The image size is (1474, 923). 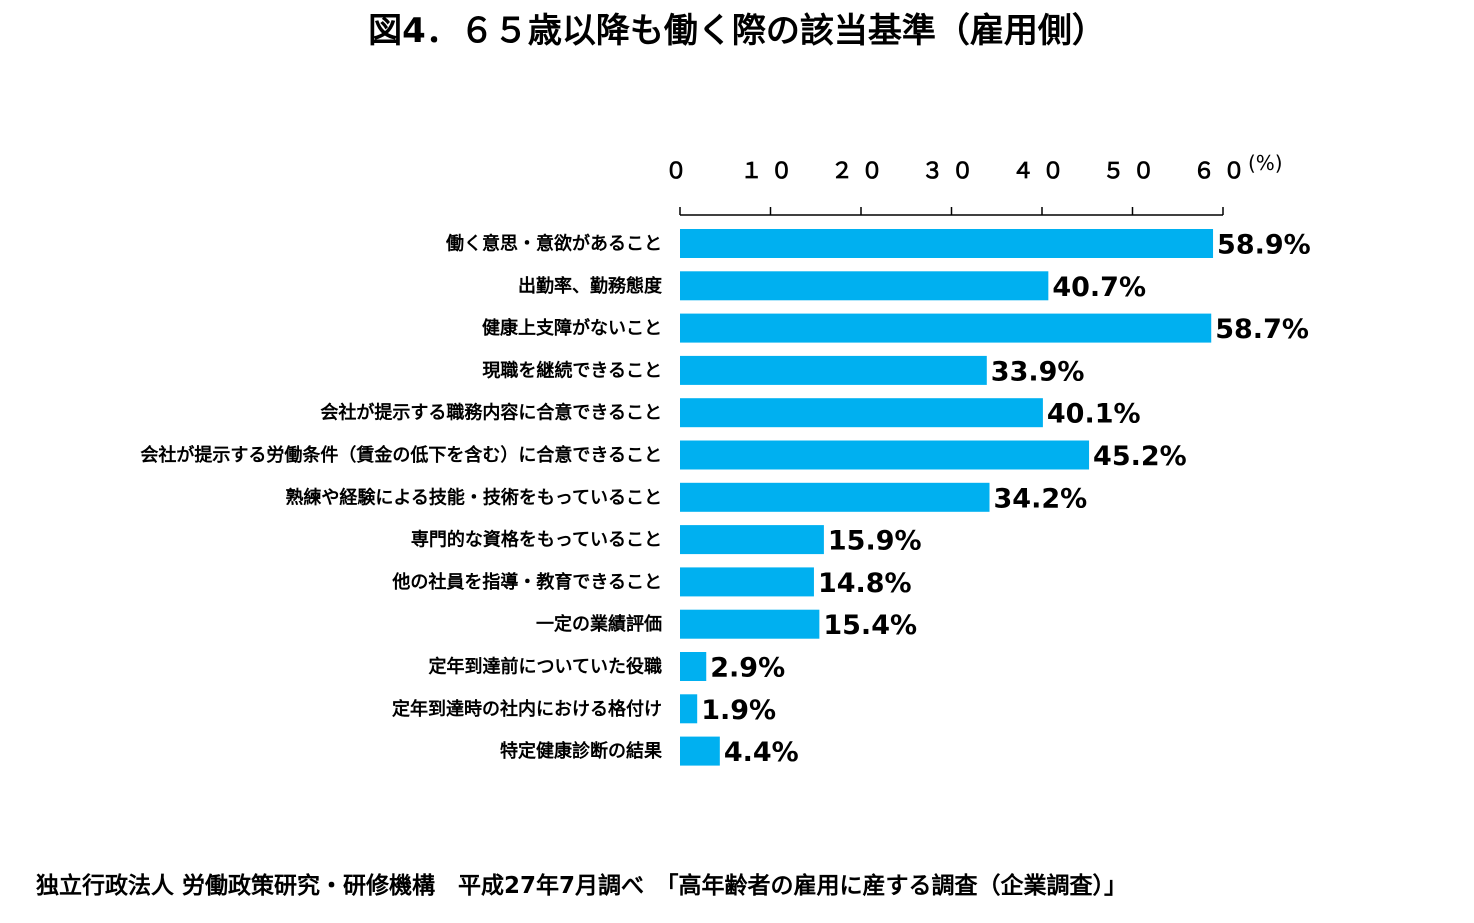 I want to click on x-tick-label: ２０, so click(x=861, y=171).